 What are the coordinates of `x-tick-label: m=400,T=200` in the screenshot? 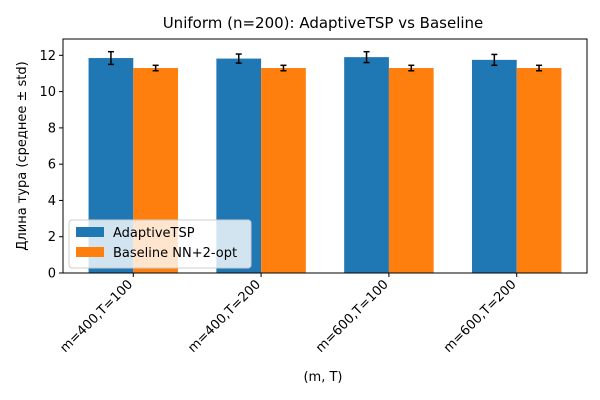 It's located at (224, 316).